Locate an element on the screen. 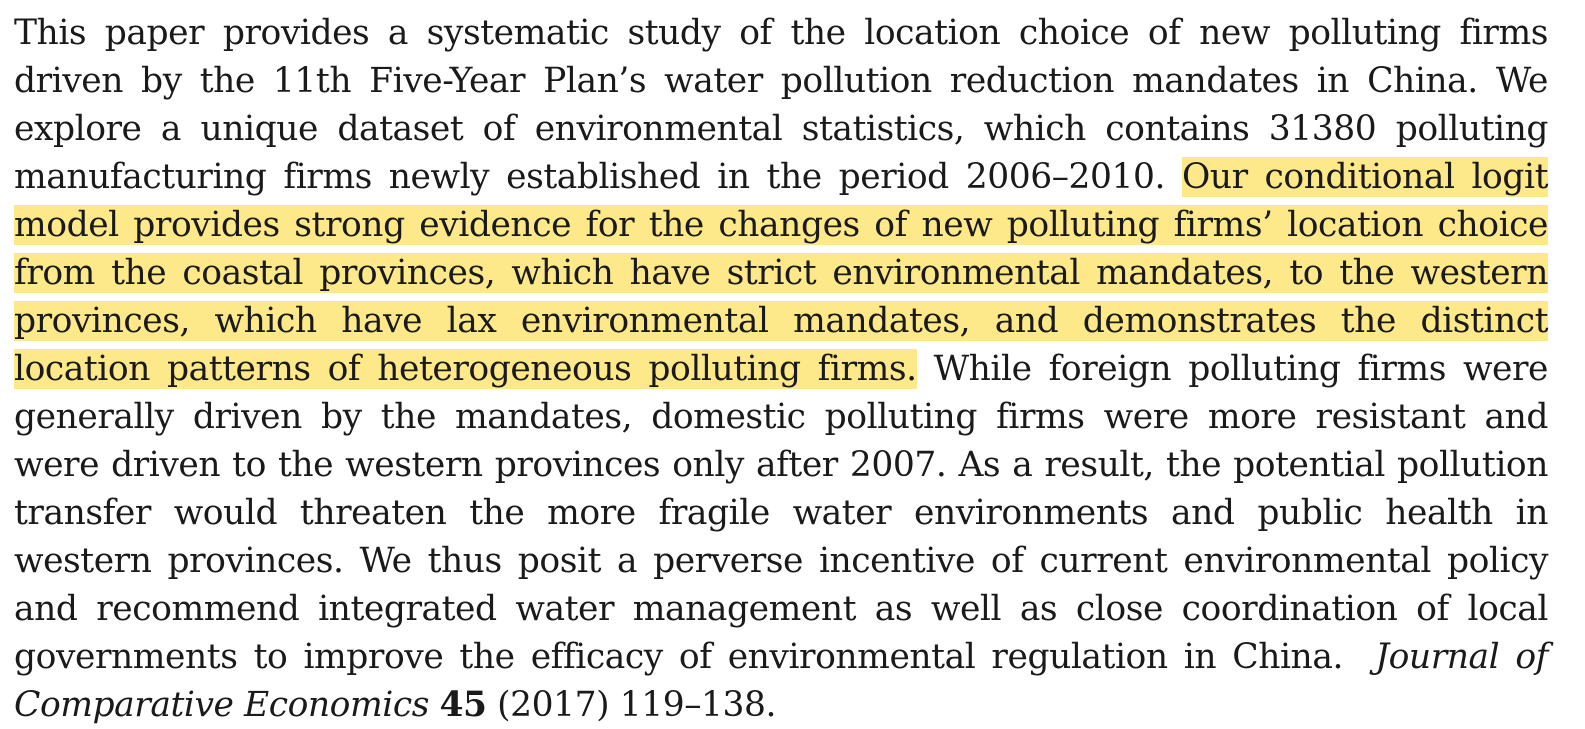 The width and height of the screenshot is (1585, 729). journal-year-pages: (2017) 119–138. is located at coordinates (637, 705).